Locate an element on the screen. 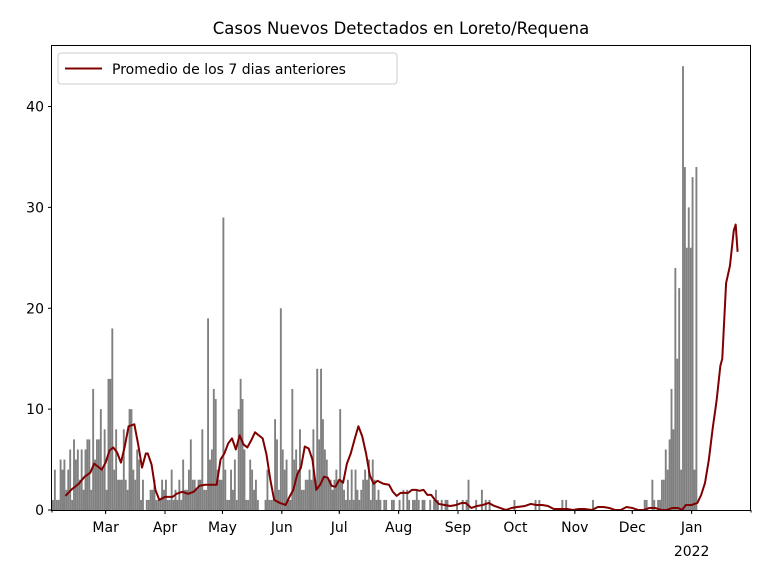  legend-label: Promedio de los 7 dias anteriores is located at coordinates (229, 70).